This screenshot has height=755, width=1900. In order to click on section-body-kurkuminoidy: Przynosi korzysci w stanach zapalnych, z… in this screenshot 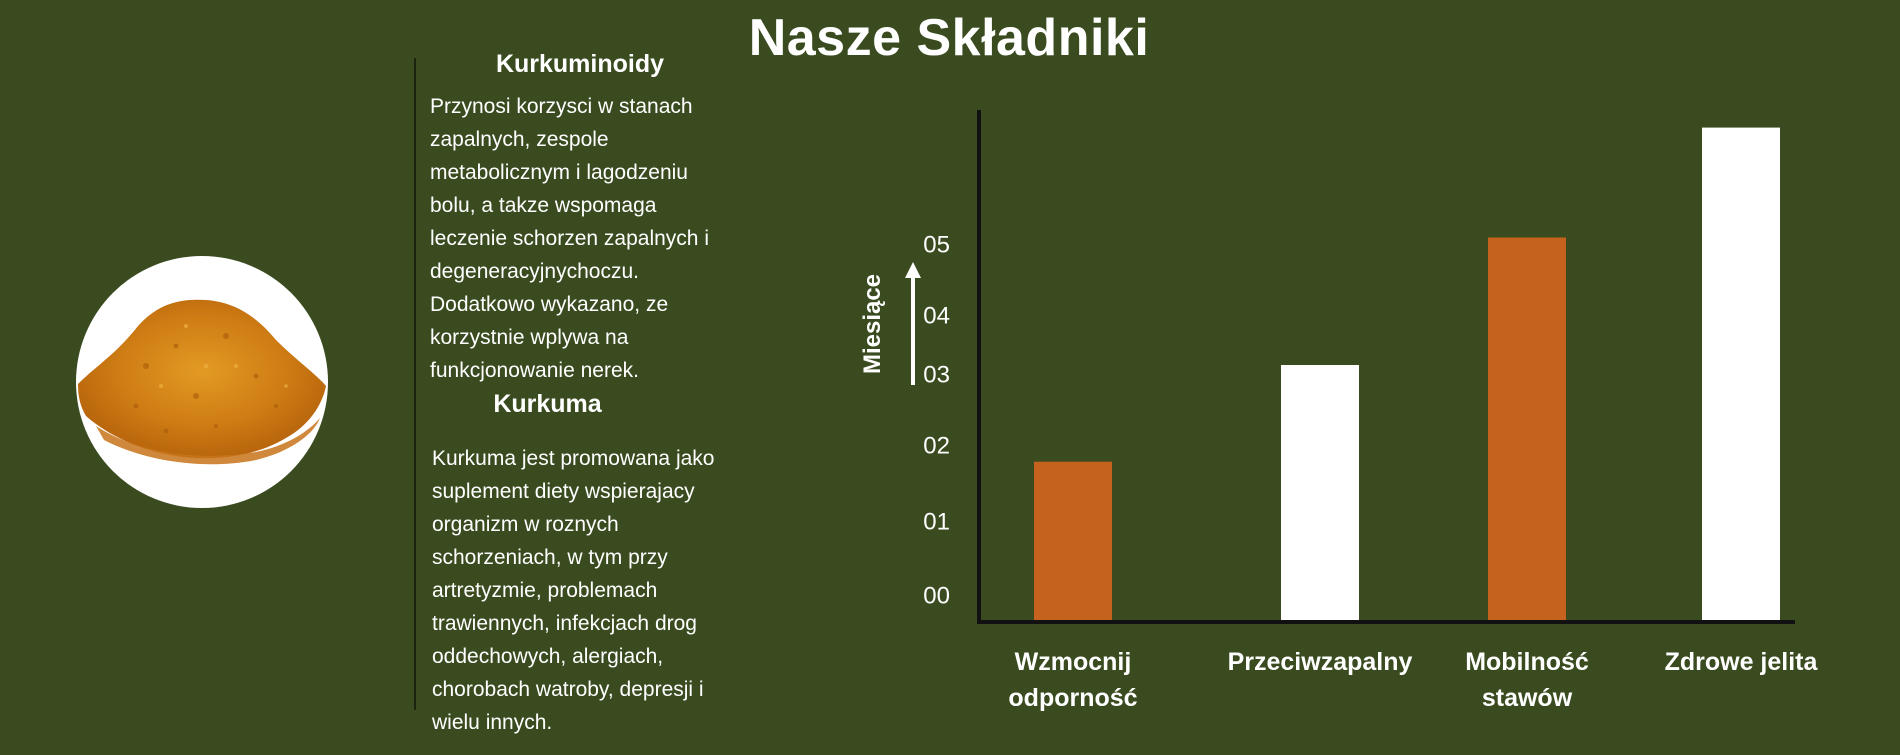, I will do `click(595, 238)`.